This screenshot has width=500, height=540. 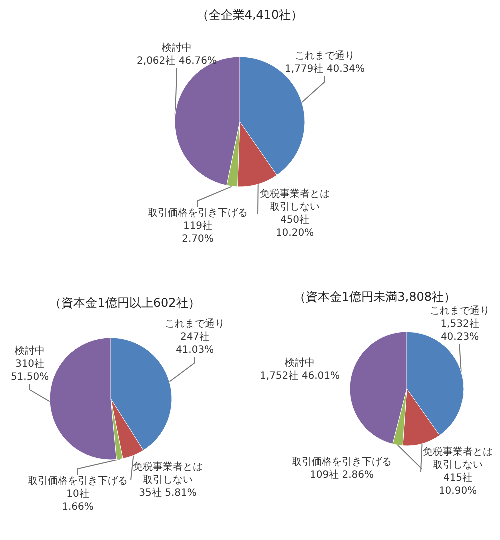 What do you see at coordinates (250, 15) in the screenshot?
I see `chart-title: （全企業4,410社）` at bounding box center [250, 15].